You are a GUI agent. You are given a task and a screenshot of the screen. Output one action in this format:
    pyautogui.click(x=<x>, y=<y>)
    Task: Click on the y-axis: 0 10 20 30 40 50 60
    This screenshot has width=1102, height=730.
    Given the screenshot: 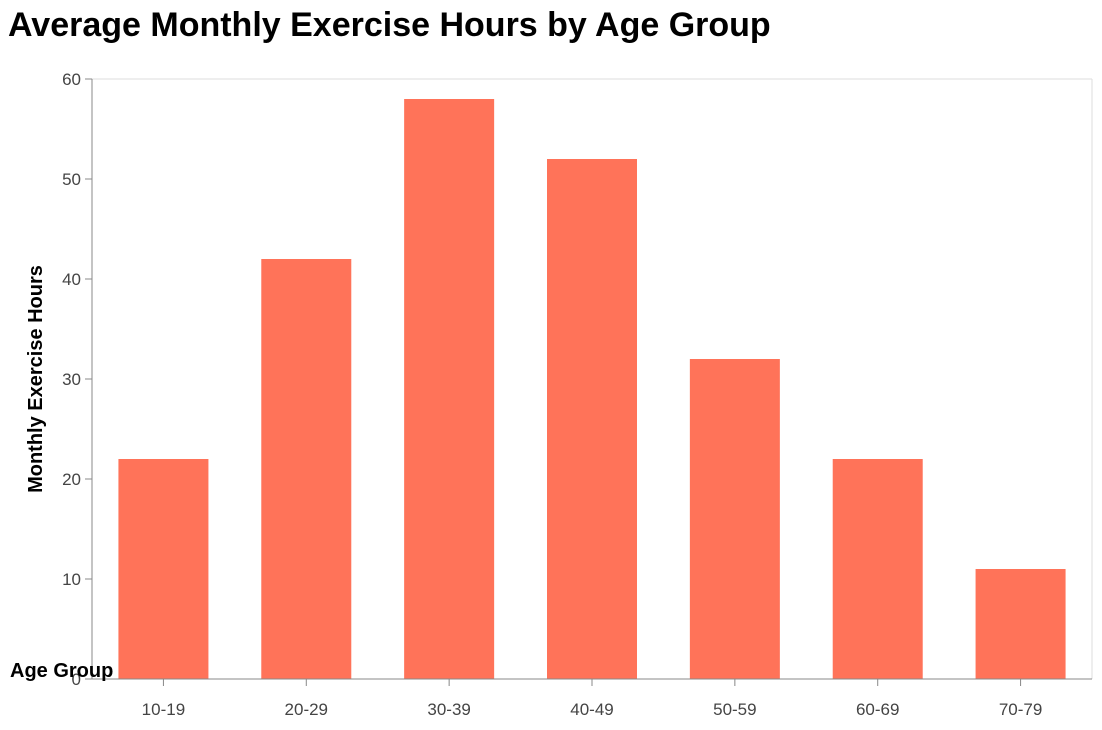 What is the action you would take?
    pyautogui.click(x=77, y=379)
    